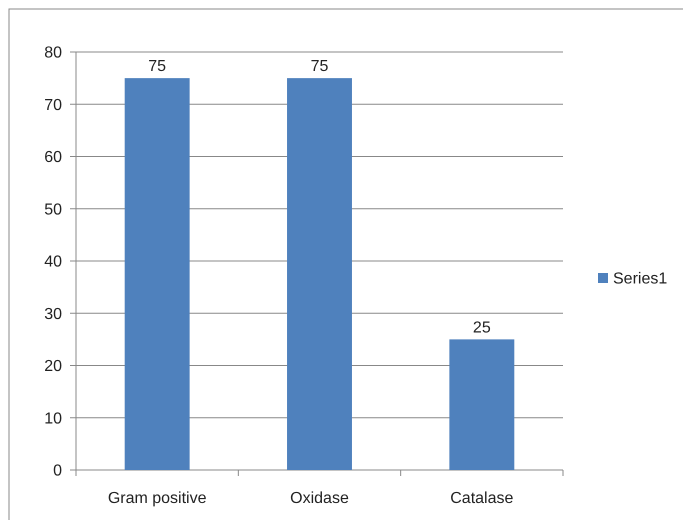 Image resolution: width=683 pixels, height=520 pixels. Describe the element at coordinates (53, 157) in the screenshot. I see `y-tick-label: 60` at that location.